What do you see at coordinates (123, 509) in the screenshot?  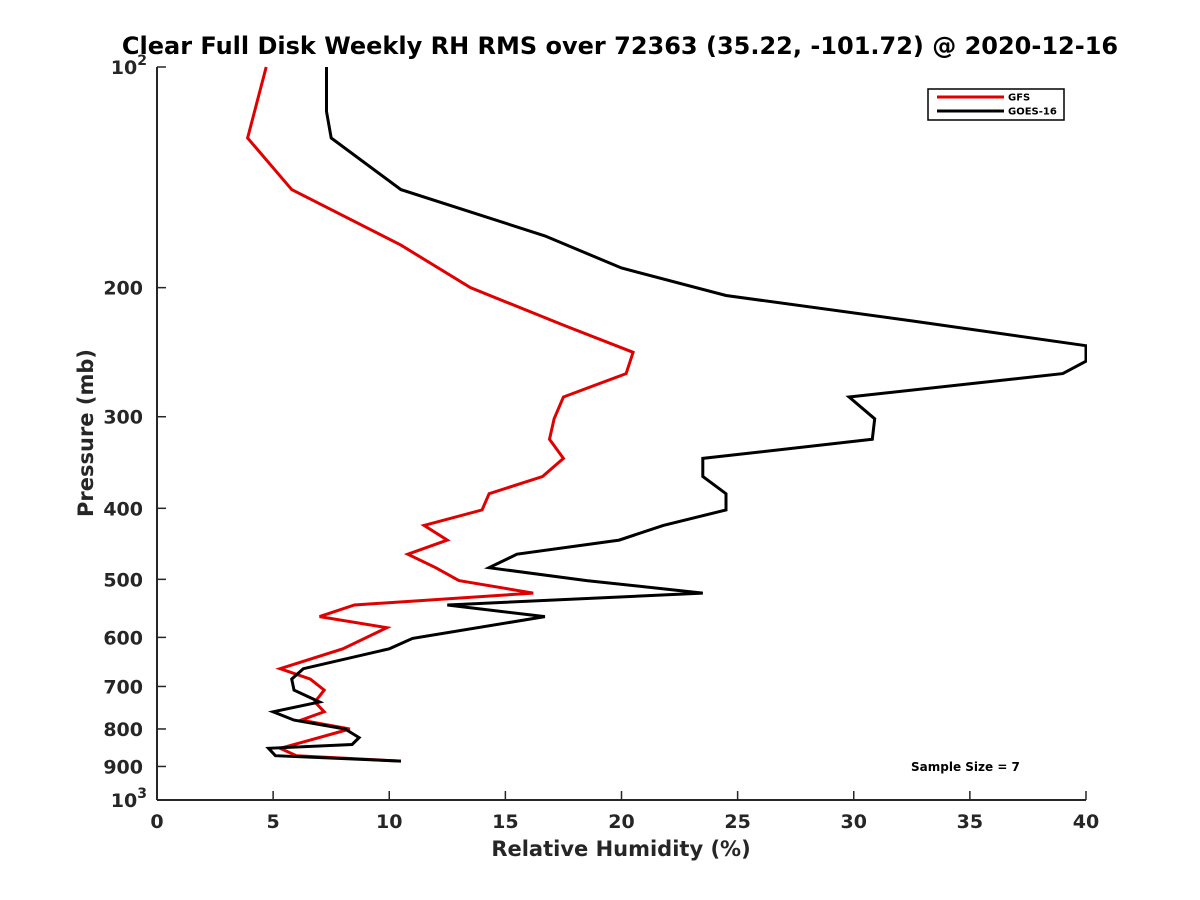 I see `y-tick-label: 400` at bounding box center [123, 509].